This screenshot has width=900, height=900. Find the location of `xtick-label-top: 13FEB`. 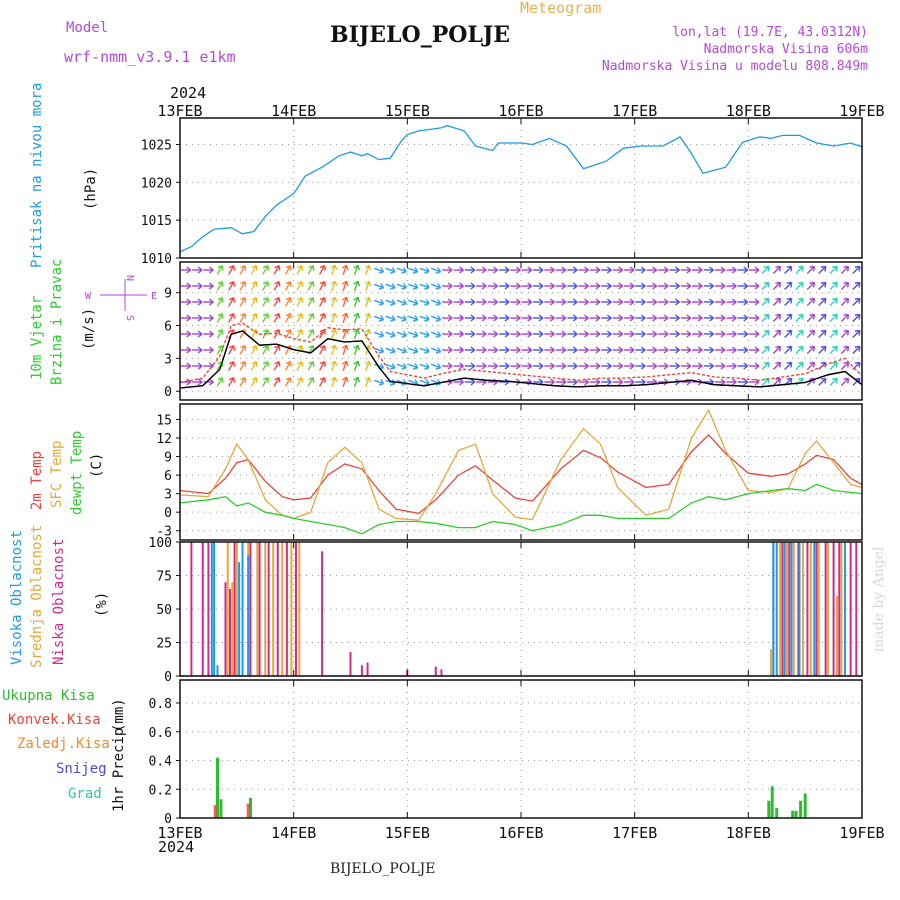

xtick-label-top: 13FEB is located at coordinates (179, 111).